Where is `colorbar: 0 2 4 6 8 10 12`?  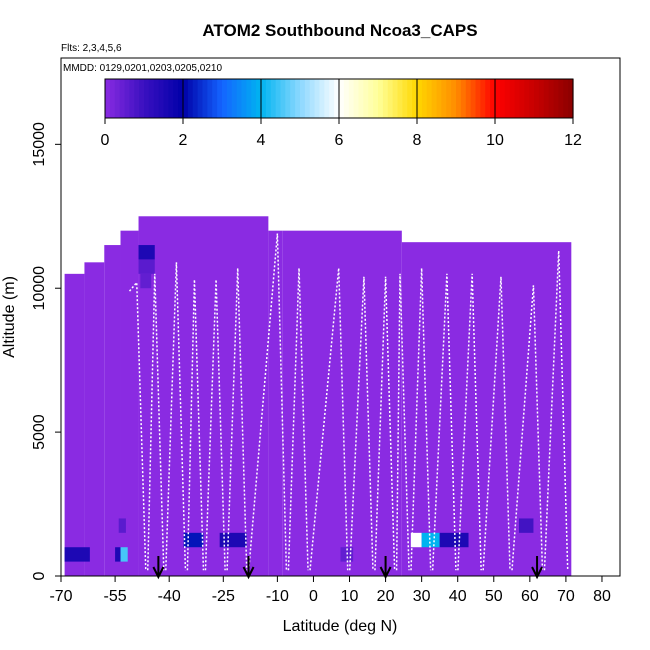 colorbar: 0 2 4 6 8 10 12 is located at coordinates (341, 113).